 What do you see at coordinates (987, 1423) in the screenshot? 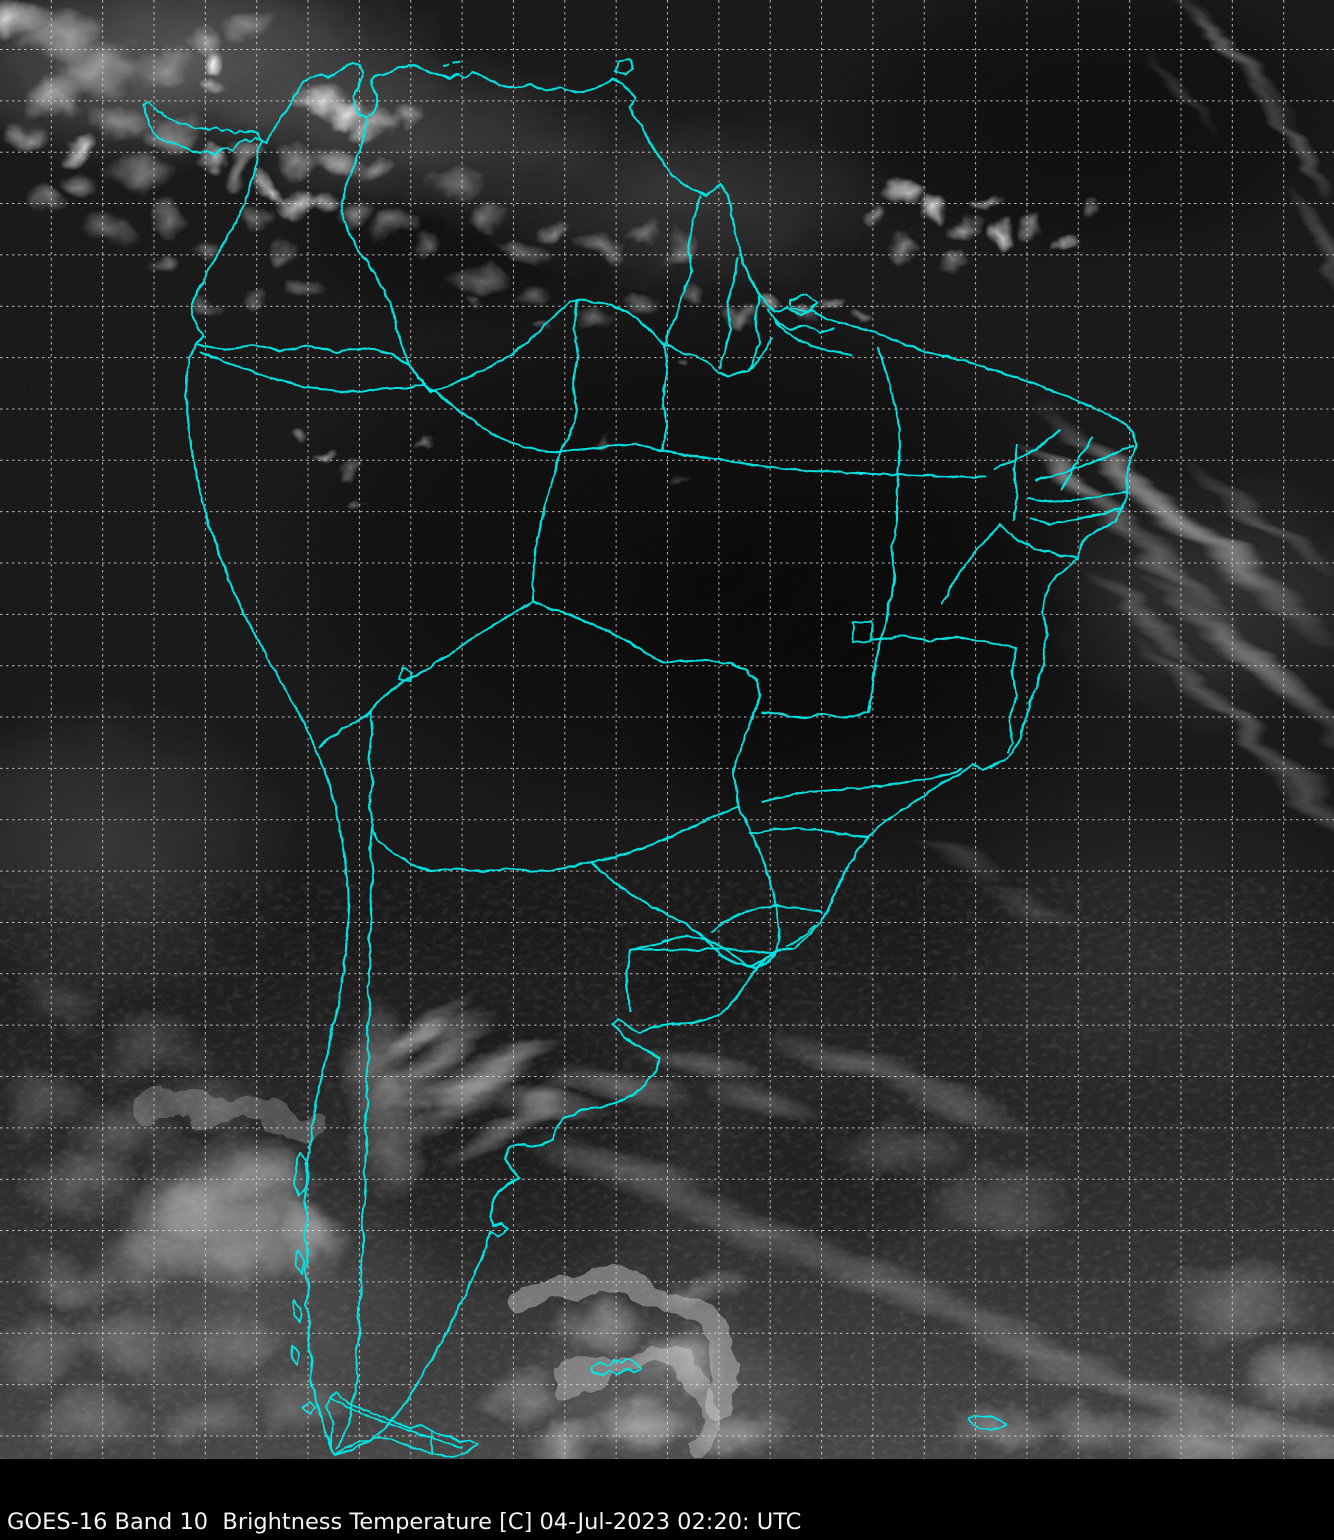
I see `island-south-georgia` at bounding box center [987, 1423].